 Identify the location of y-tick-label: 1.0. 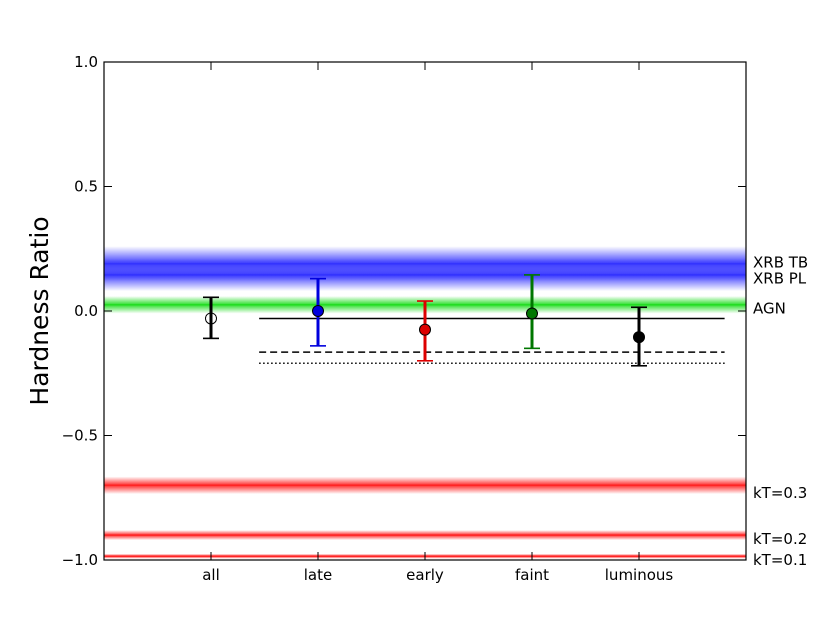
(86, 62).